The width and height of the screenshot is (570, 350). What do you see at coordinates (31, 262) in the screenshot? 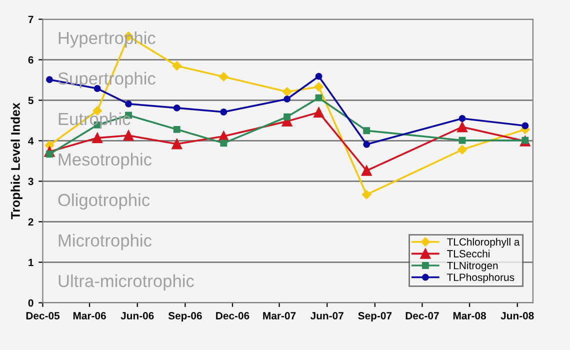
I see `y-tick-label: 1` at bounding box center [31, 262].